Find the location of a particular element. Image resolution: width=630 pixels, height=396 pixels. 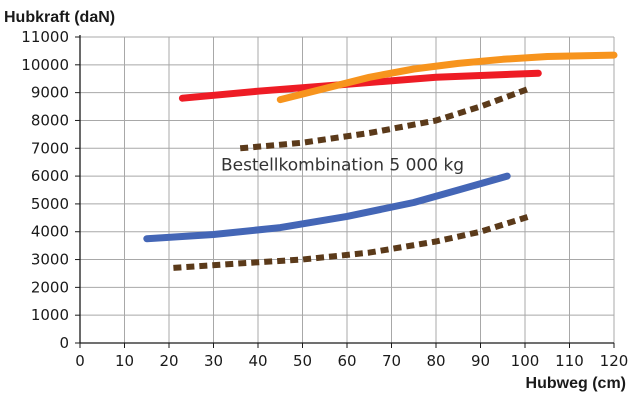

y-tick-label: 0 is located at coordinates (64, 343).